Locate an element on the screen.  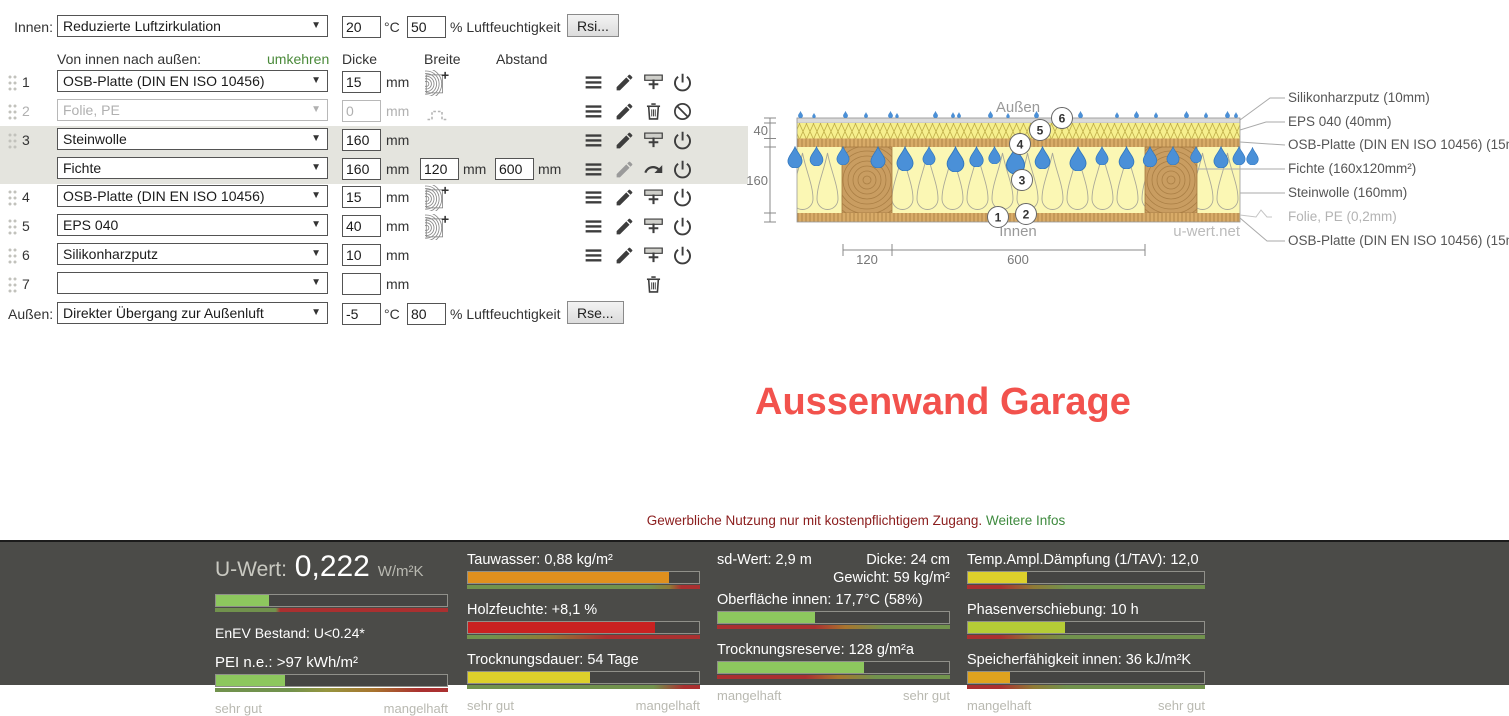
inner-temperature-input is located at coordinates (361, 27).